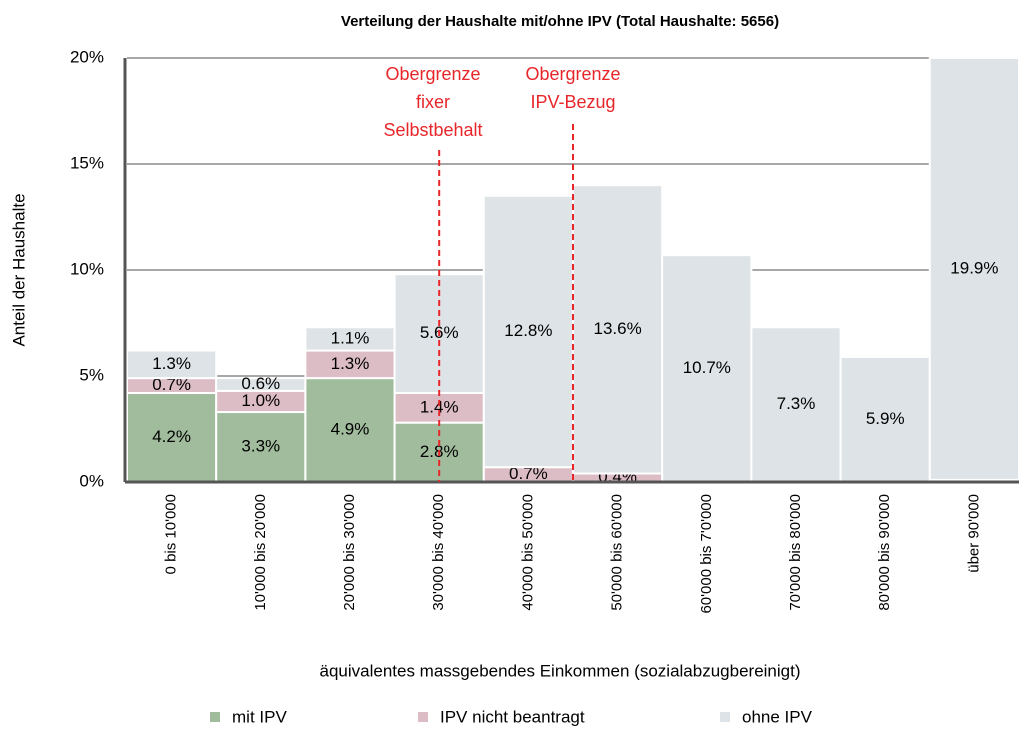 This screenshot has height=731, width=1019. What do you see at coordinates (87, 268) in the screenshot?
I see `y-tick-label: 10%` at bounding box center [87, 268].